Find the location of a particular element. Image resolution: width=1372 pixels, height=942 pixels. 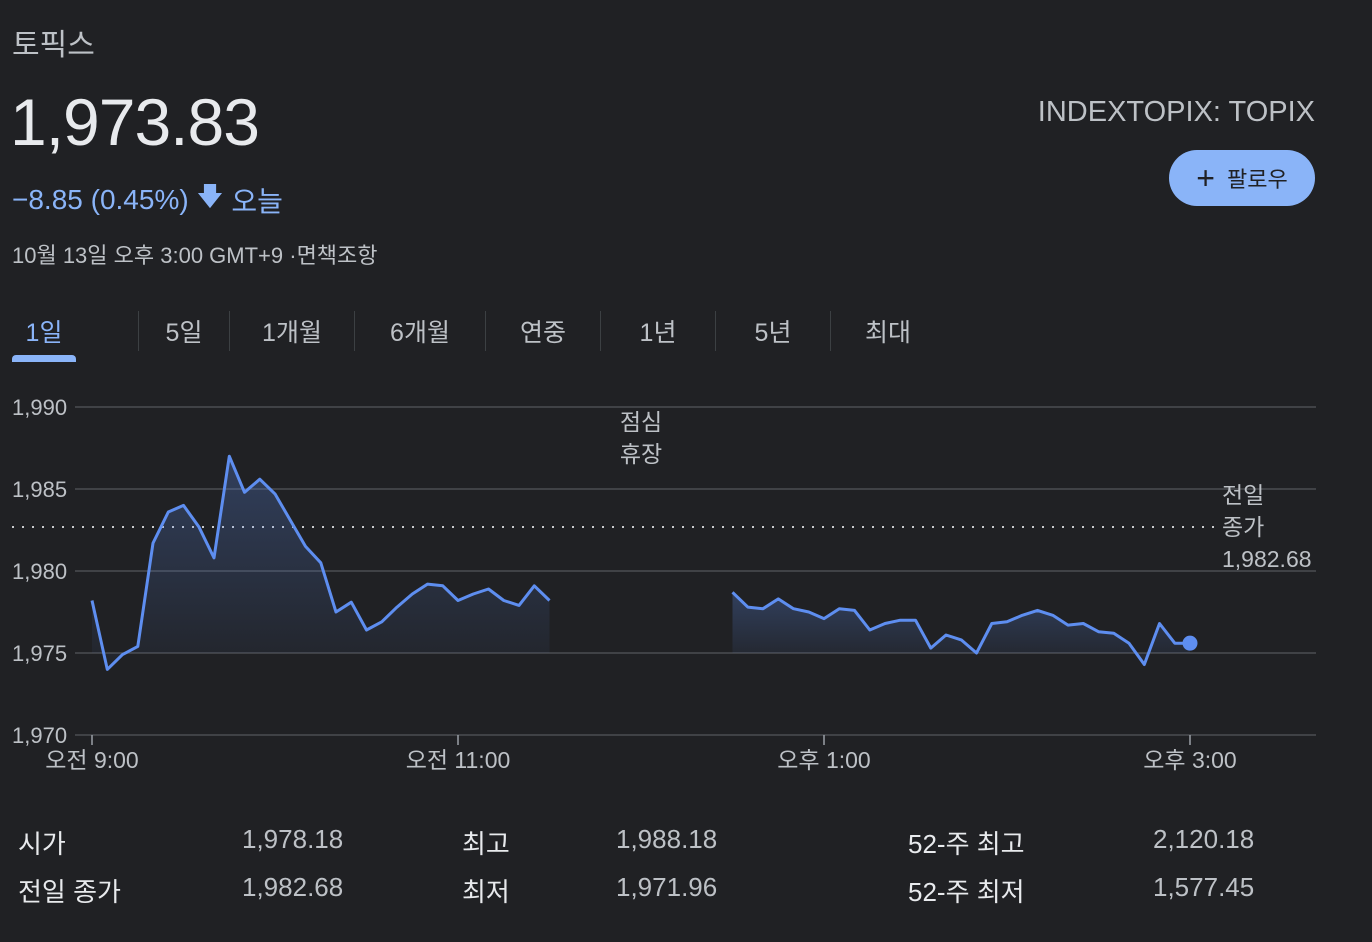

previous-close-label: 1,982.68 is located at coordinates (1267, 559).